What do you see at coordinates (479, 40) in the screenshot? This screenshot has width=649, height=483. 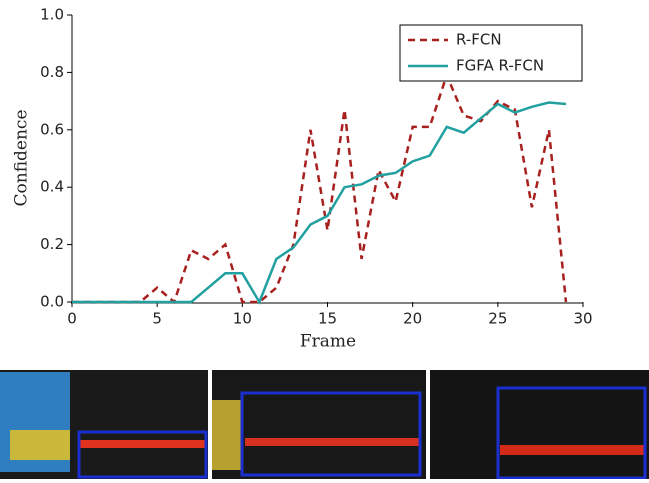 I see `legend-label: R-FCN` at bounding box center [479, 40].